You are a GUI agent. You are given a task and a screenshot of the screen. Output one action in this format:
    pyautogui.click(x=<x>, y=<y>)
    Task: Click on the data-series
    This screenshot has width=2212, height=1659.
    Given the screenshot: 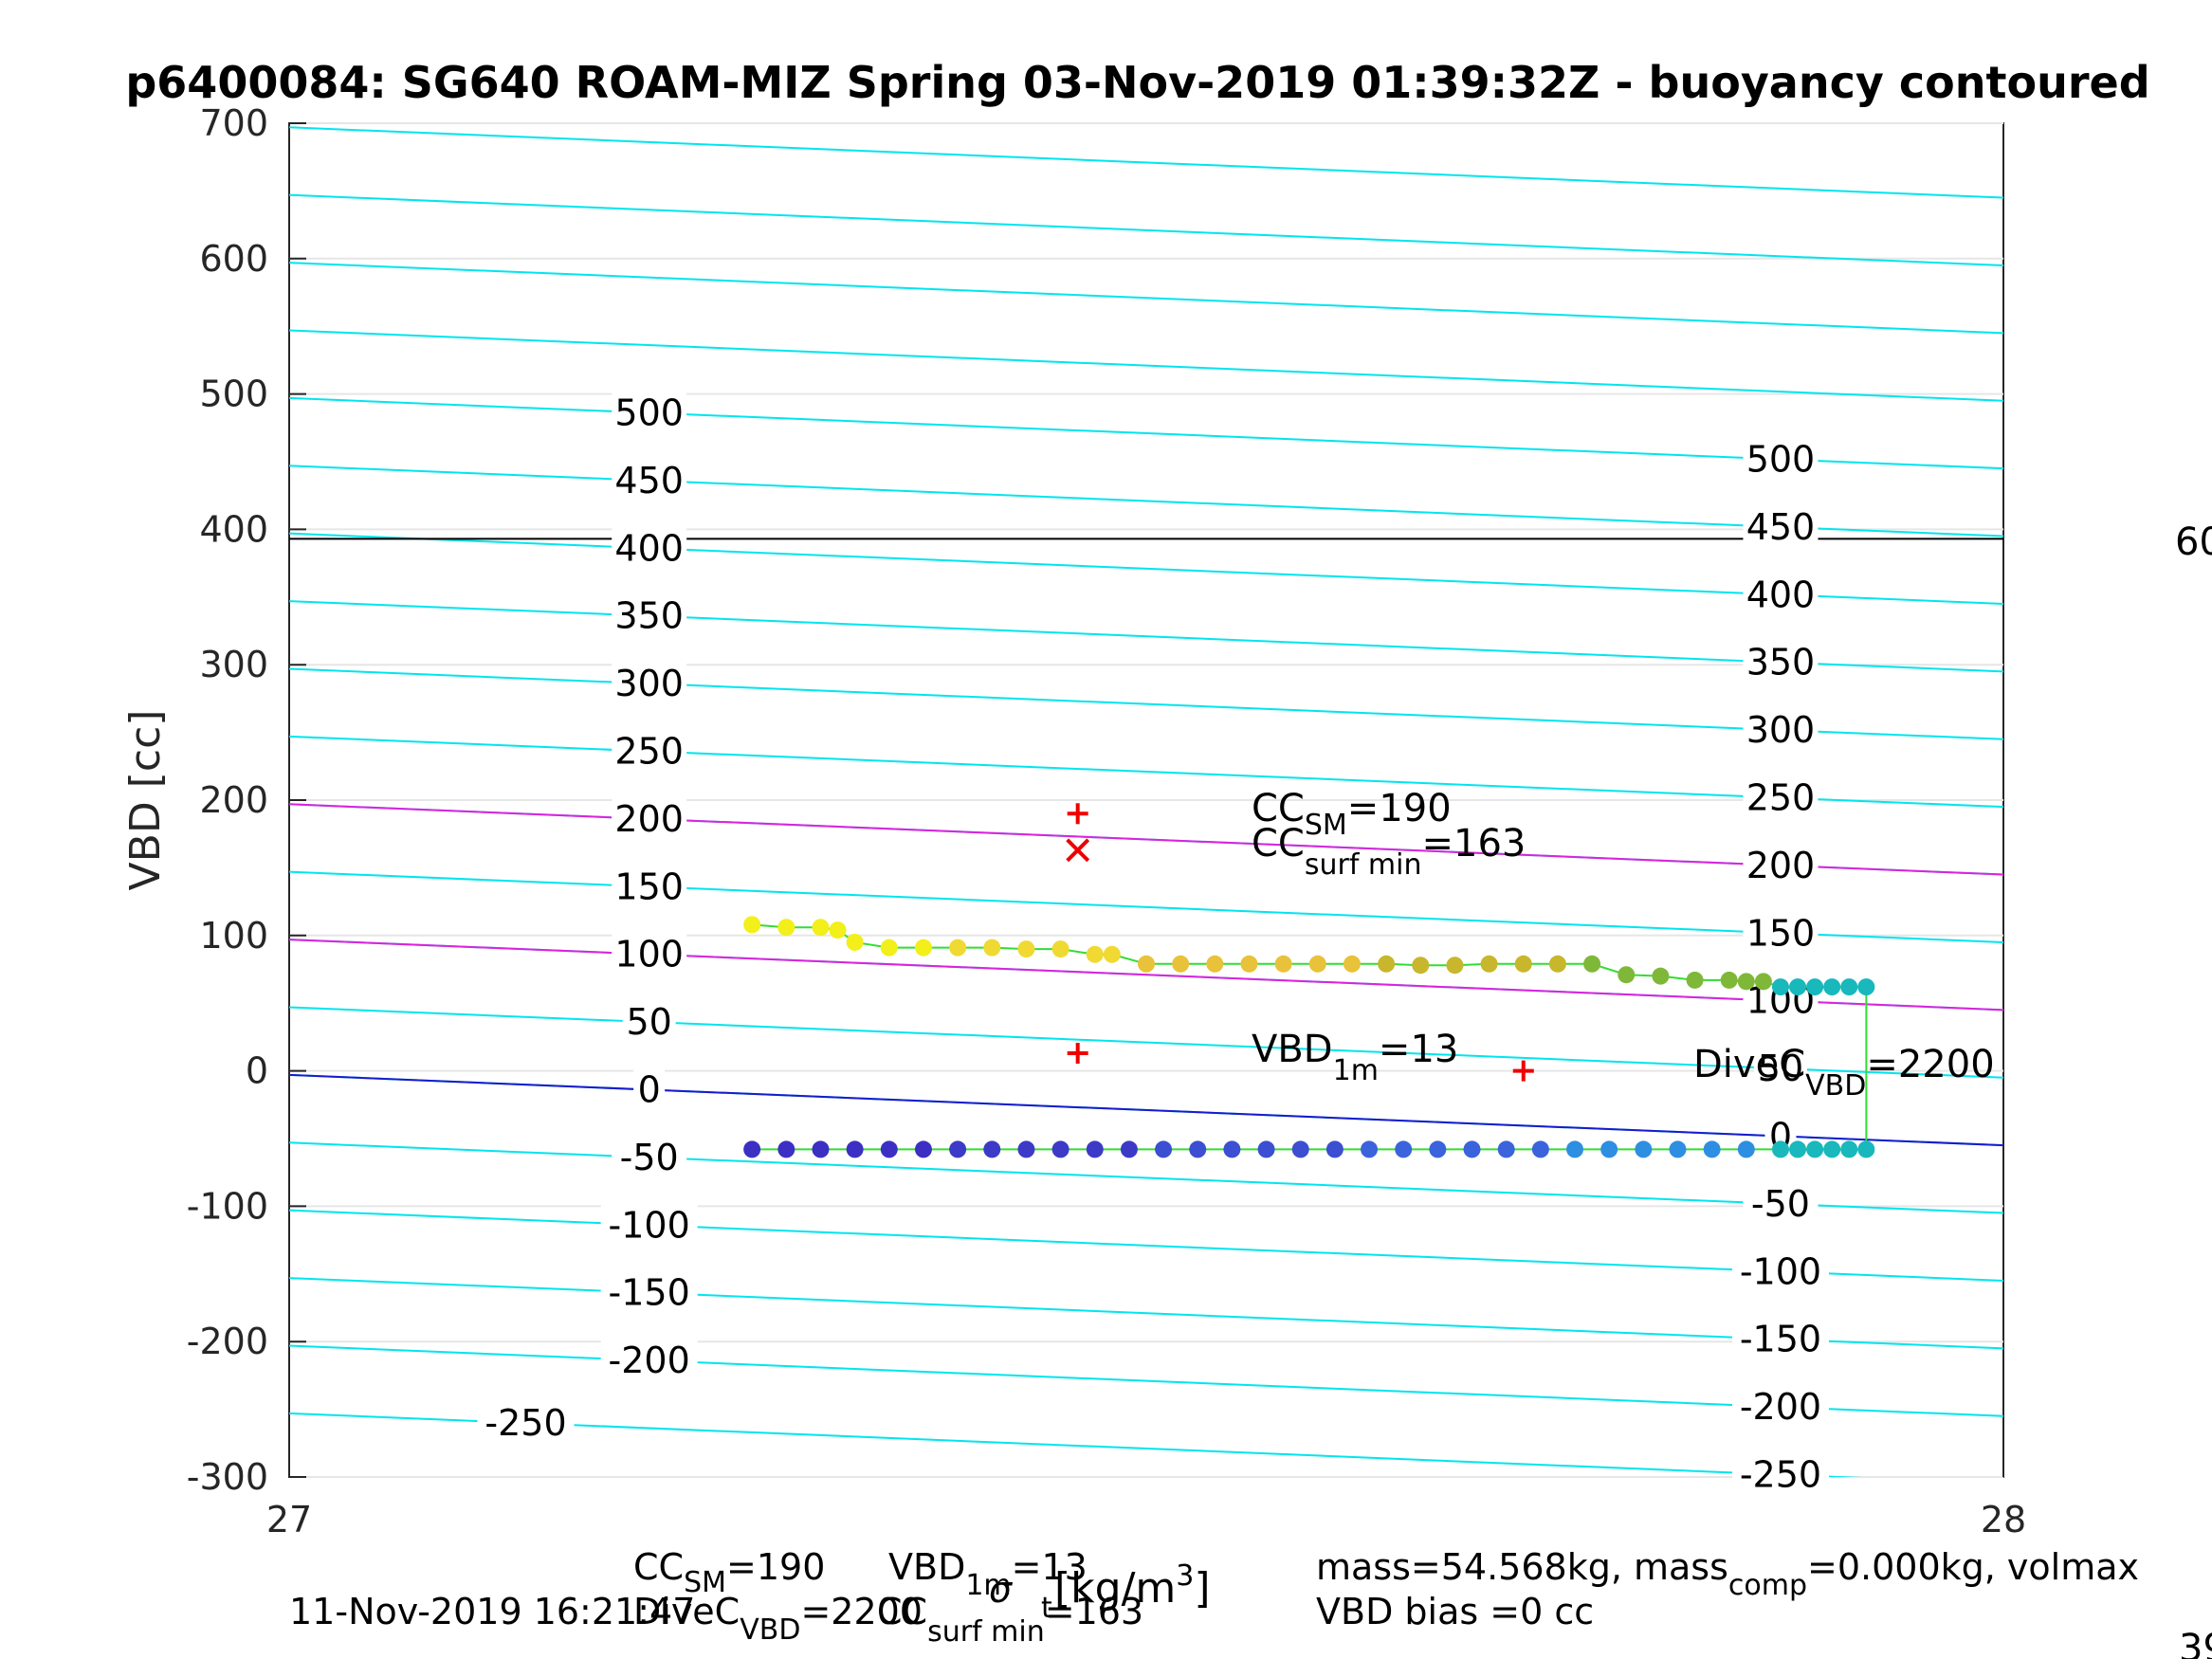 What is the action you would take?
    pyautogui.click(x=1309, y=1037)
    